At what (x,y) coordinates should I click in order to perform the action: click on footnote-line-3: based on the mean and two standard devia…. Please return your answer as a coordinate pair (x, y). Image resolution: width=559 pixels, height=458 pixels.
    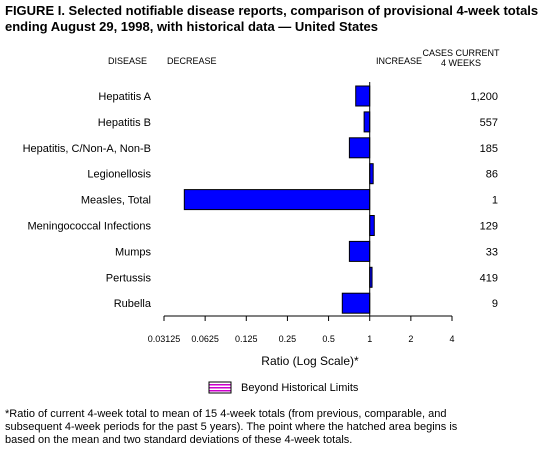
    Looking at the image, I should click on (179, 440).